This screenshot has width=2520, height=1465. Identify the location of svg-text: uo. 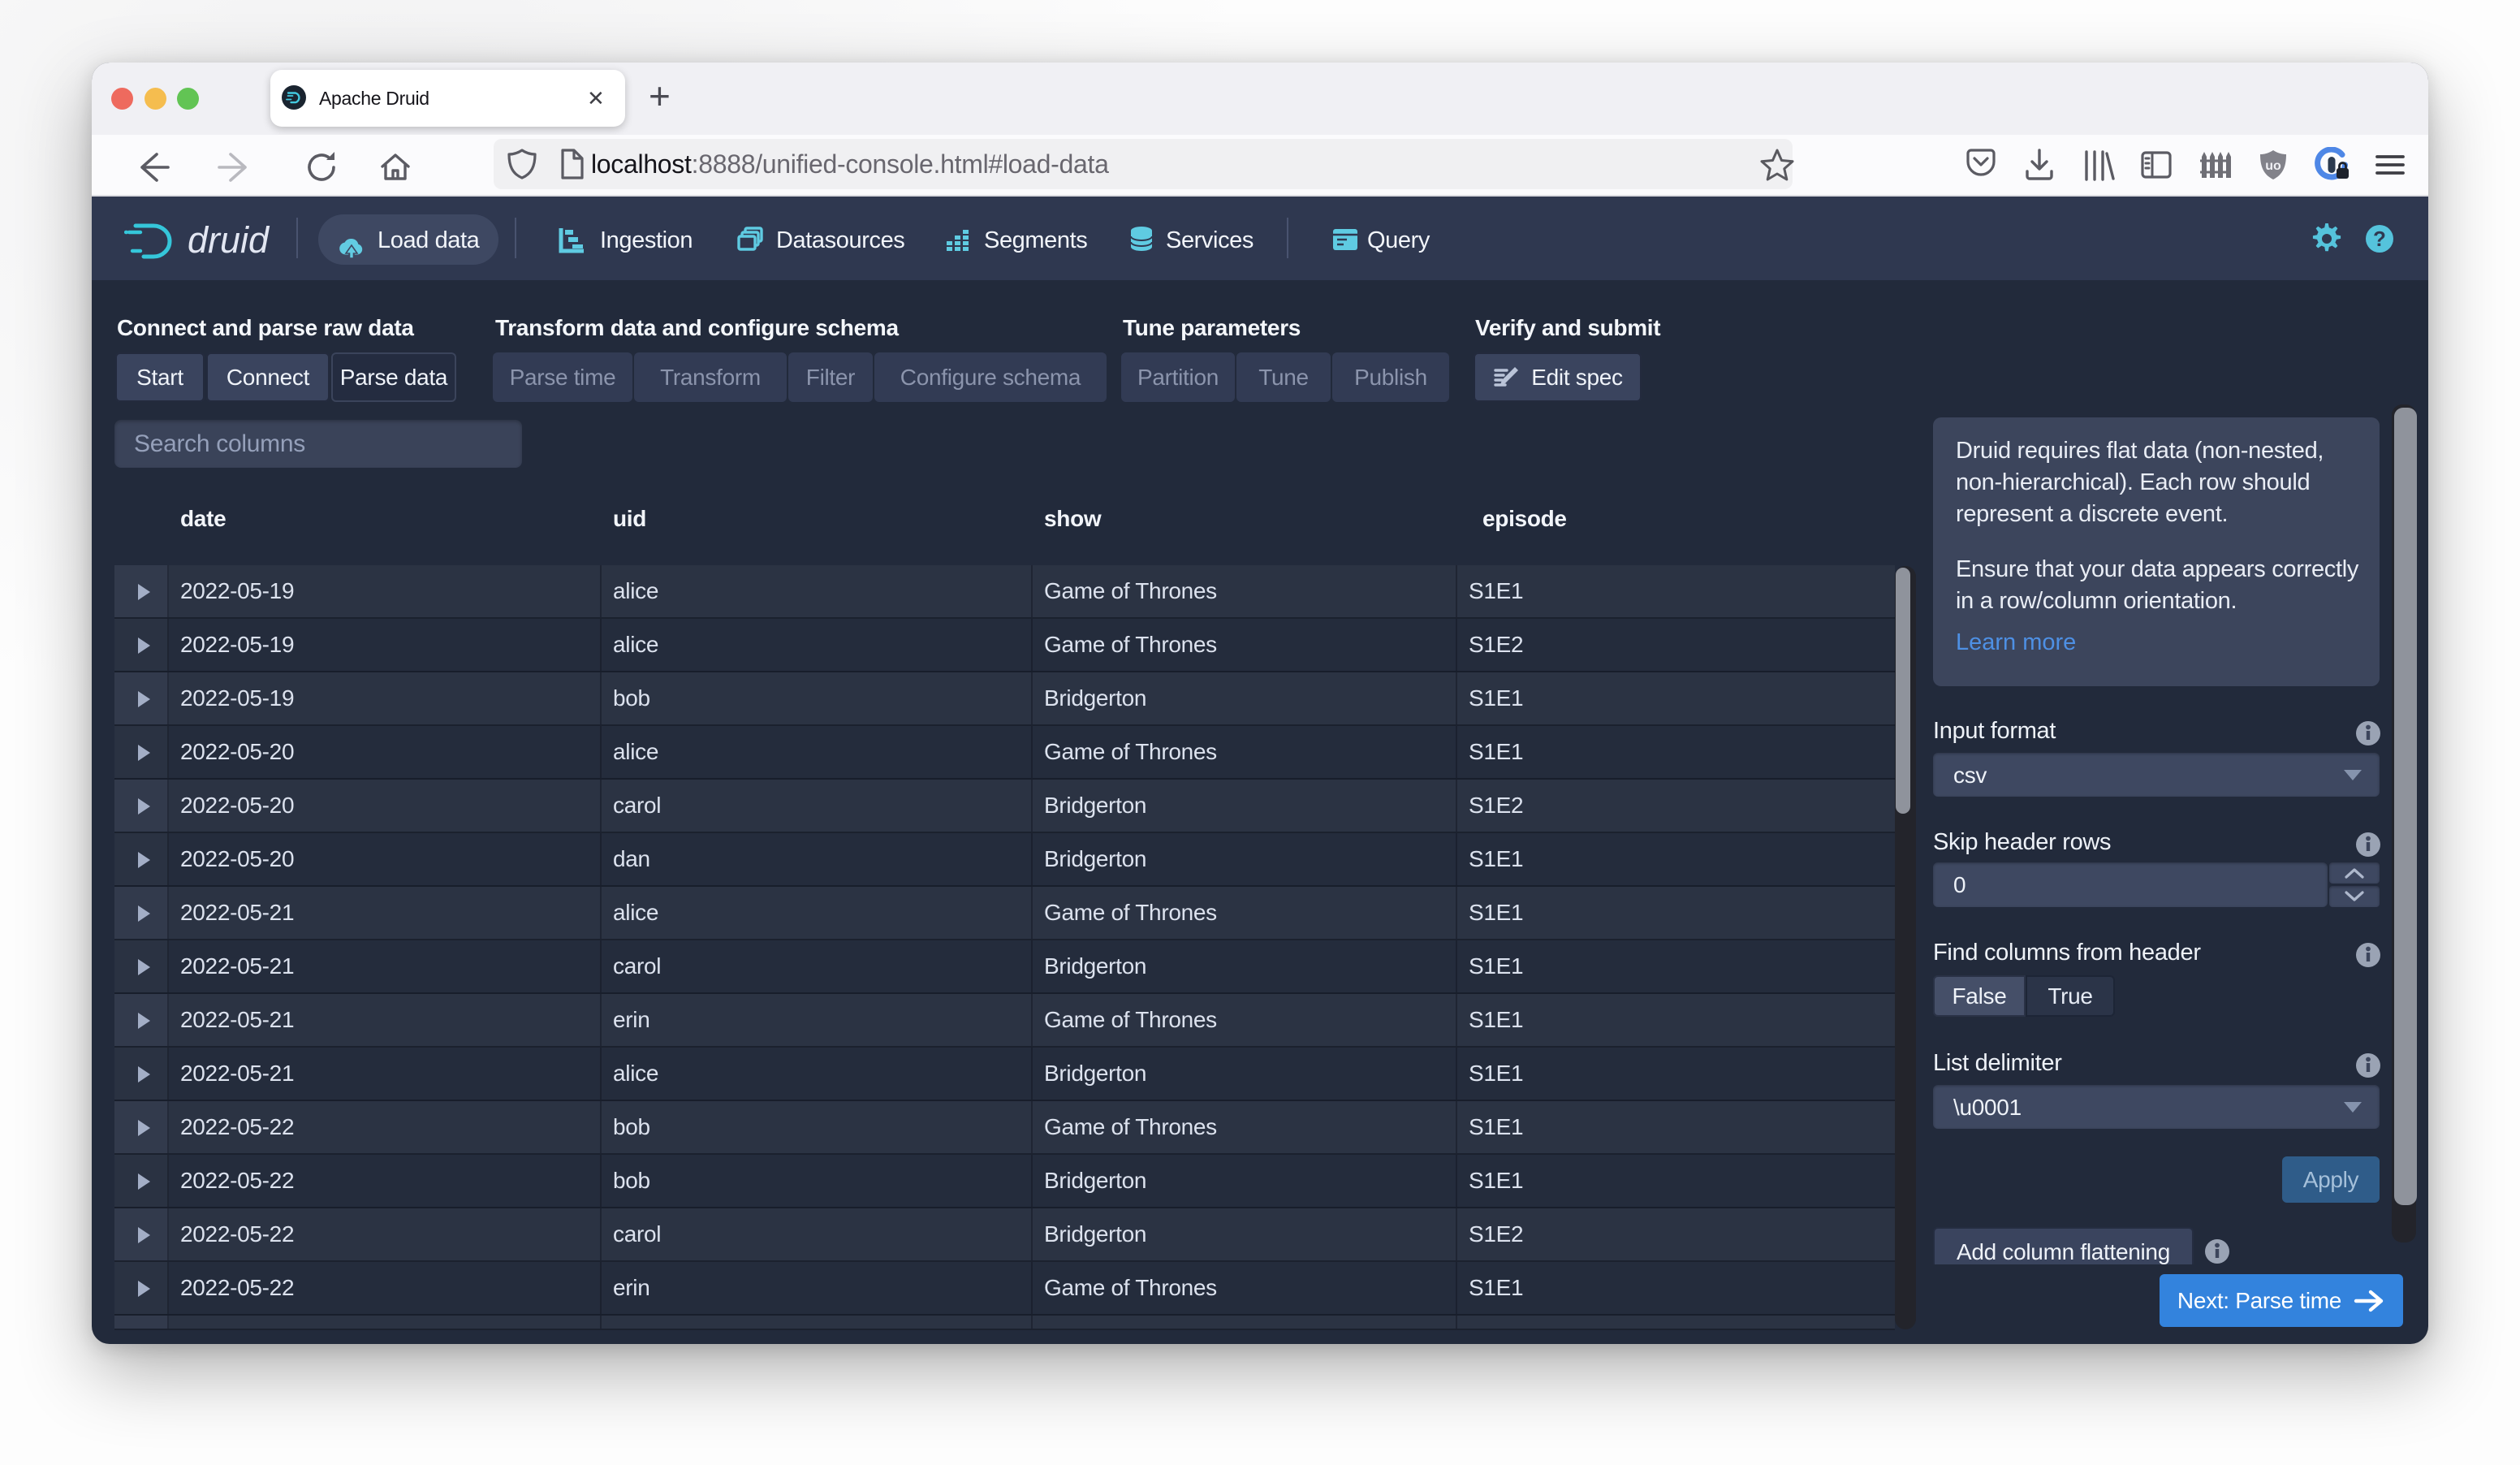
(2273, 166).